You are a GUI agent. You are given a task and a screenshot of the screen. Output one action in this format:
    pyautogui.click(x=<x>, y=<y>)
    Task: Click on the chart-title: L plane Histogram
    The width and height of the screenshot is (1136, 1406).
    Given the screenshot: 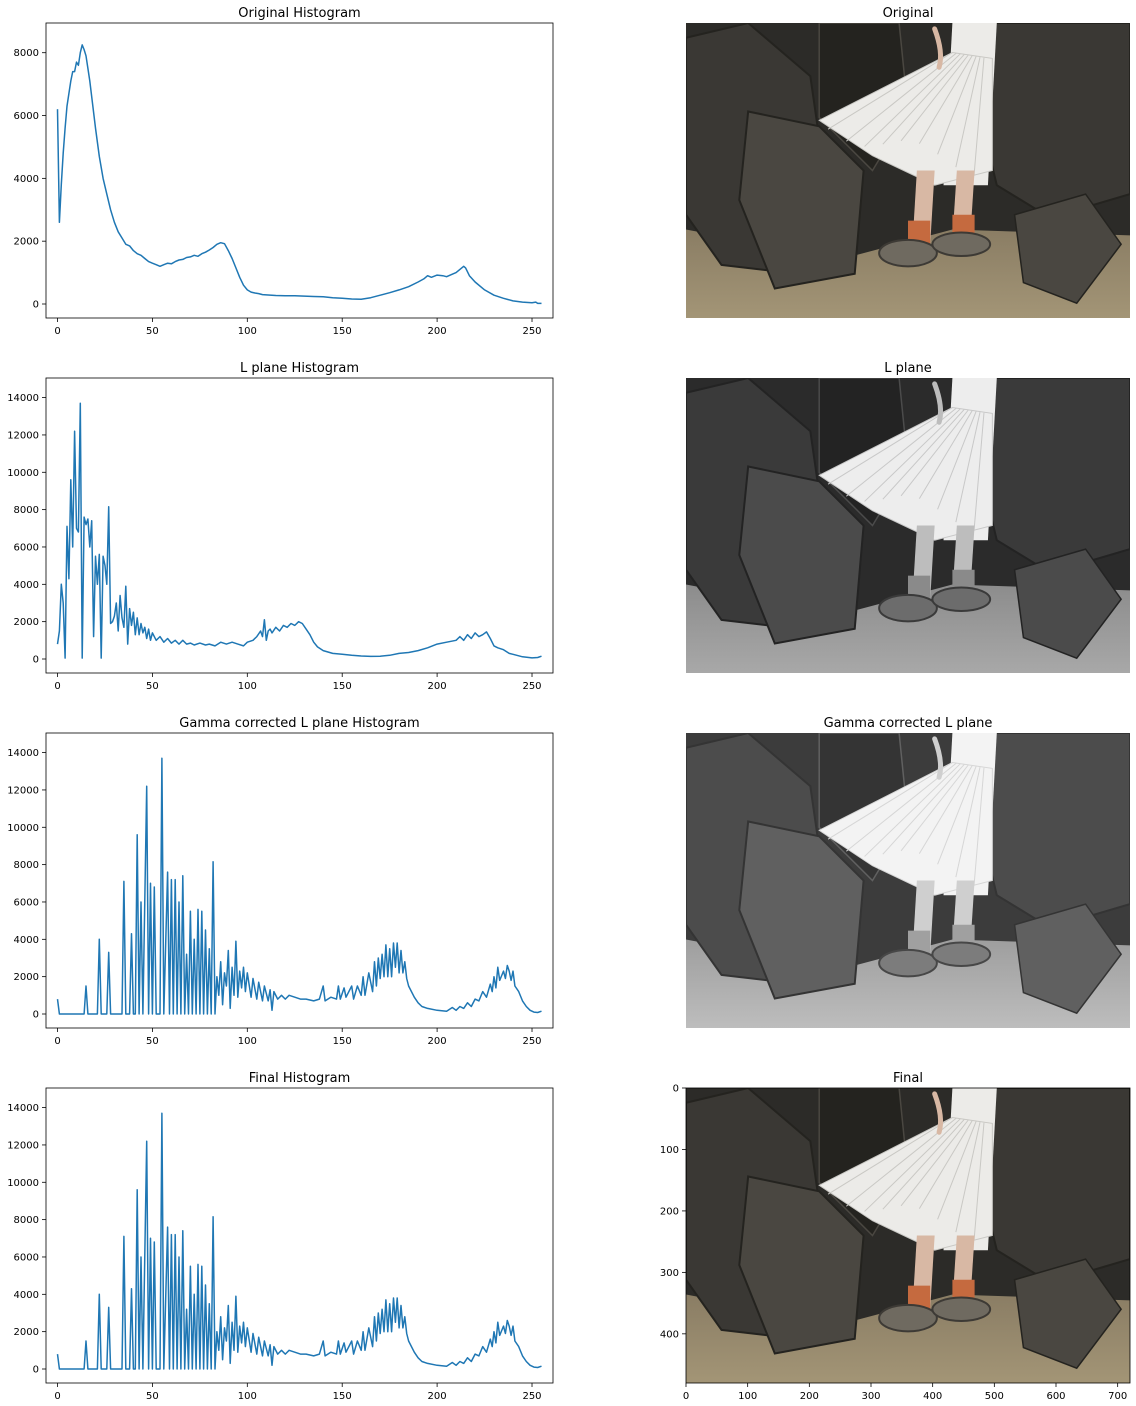 What is the action you would take?
    pyautogui.click(x=299, y=368)
    